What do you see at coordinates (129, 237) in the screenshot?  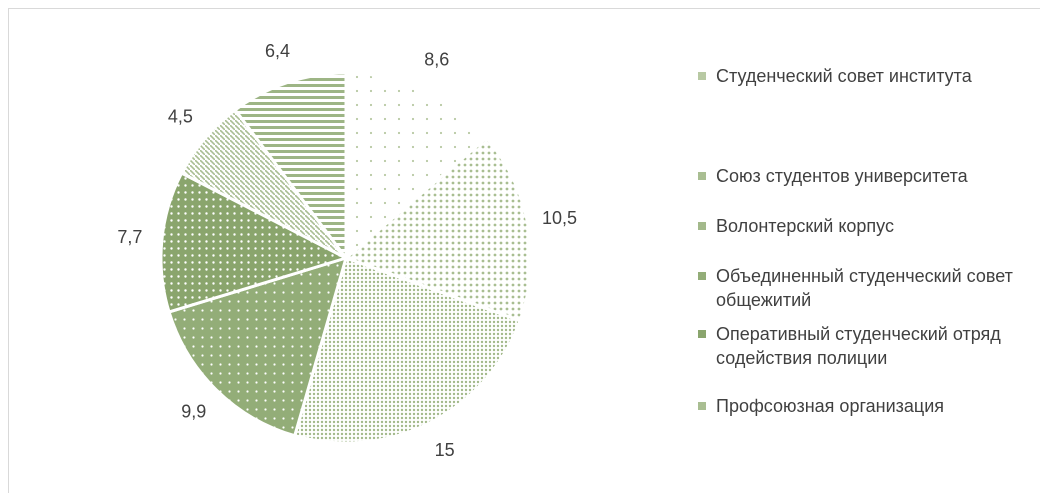 I see `data-label: 7,7` at bounding box center [129, 237].